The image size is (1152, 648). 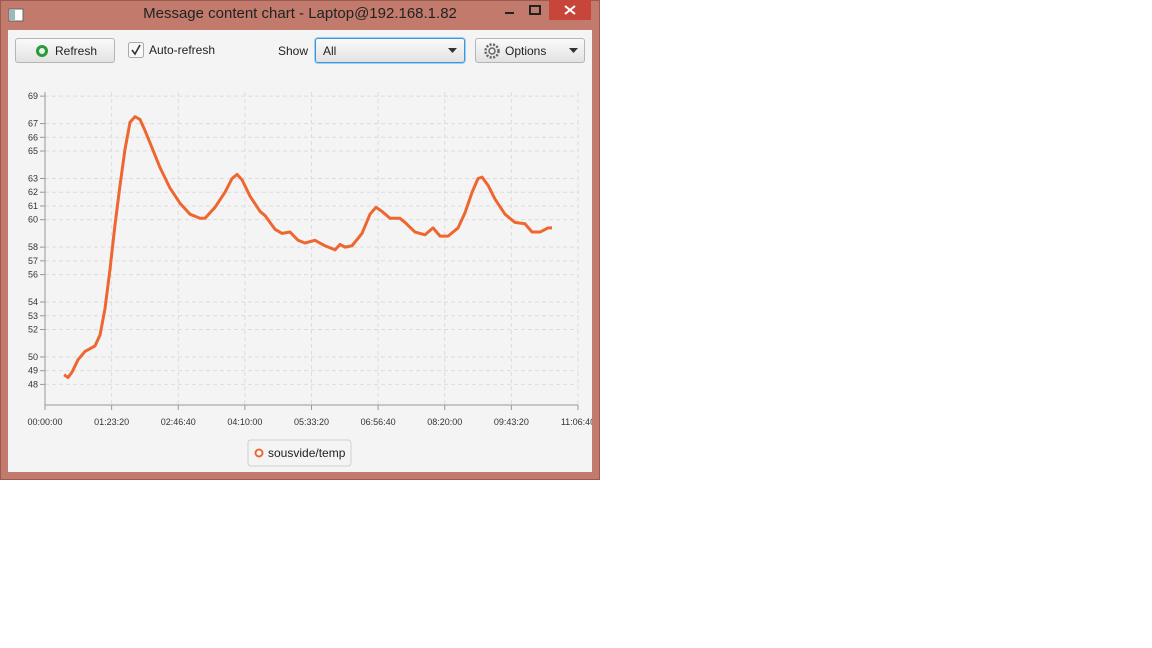 I want to click on app-icon, so click(x=16, y=15).